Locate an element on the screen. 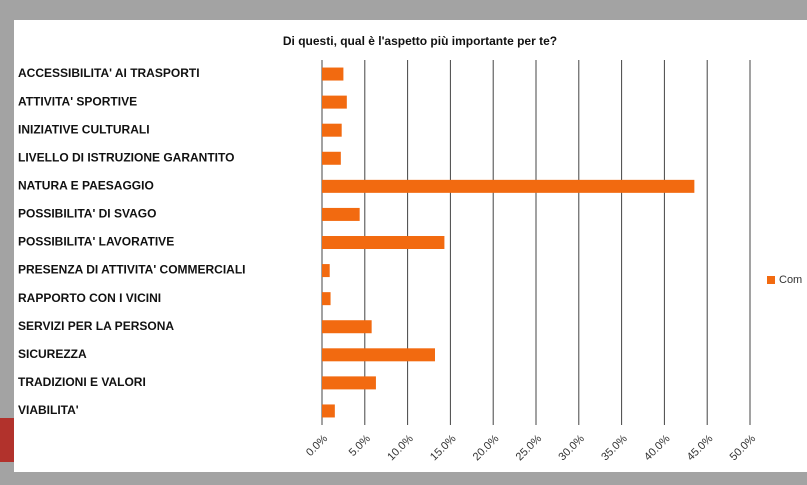 This screenshot has width=807, height=485. legend-swatch is located at coordinates (771, 280).